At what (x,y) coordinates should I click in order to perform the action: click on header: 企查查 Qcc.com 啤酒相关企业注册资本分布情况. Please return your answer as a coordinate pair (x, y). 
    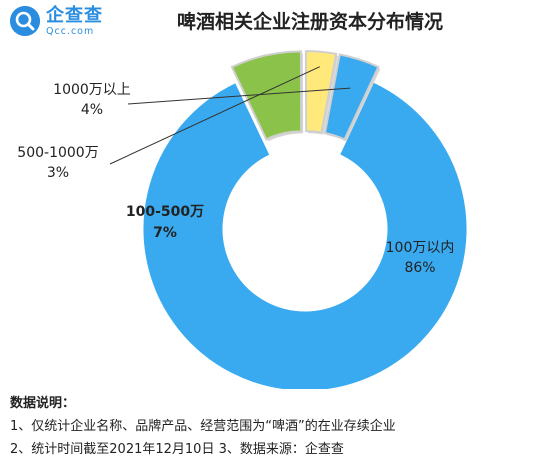
    Looking at the image, I should click on (278, 22).